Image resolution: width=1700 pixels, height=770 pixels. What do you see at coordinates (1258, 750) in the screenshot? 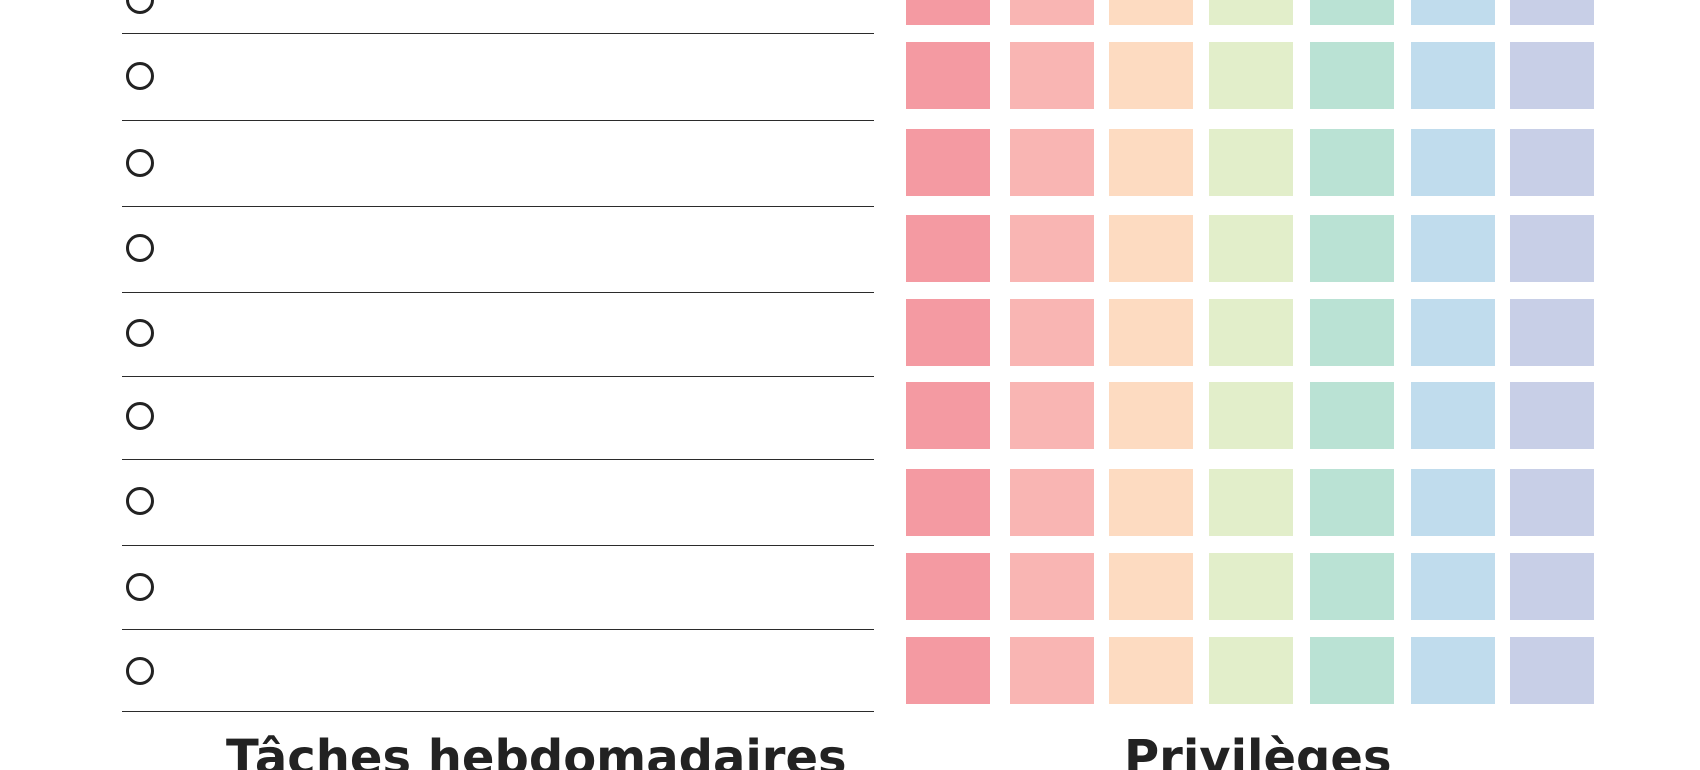
I see `privileges-heading: Privilèges` at bounding box center [1258, 750].